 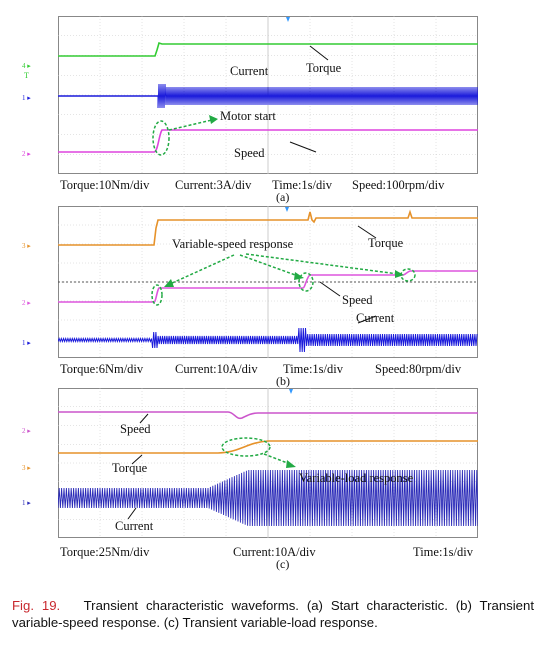 What do you see at coordinates (302, 185) in the screenshot?
I see `time-scale-a: Time:1s/div` at bounding box center [302, 185].